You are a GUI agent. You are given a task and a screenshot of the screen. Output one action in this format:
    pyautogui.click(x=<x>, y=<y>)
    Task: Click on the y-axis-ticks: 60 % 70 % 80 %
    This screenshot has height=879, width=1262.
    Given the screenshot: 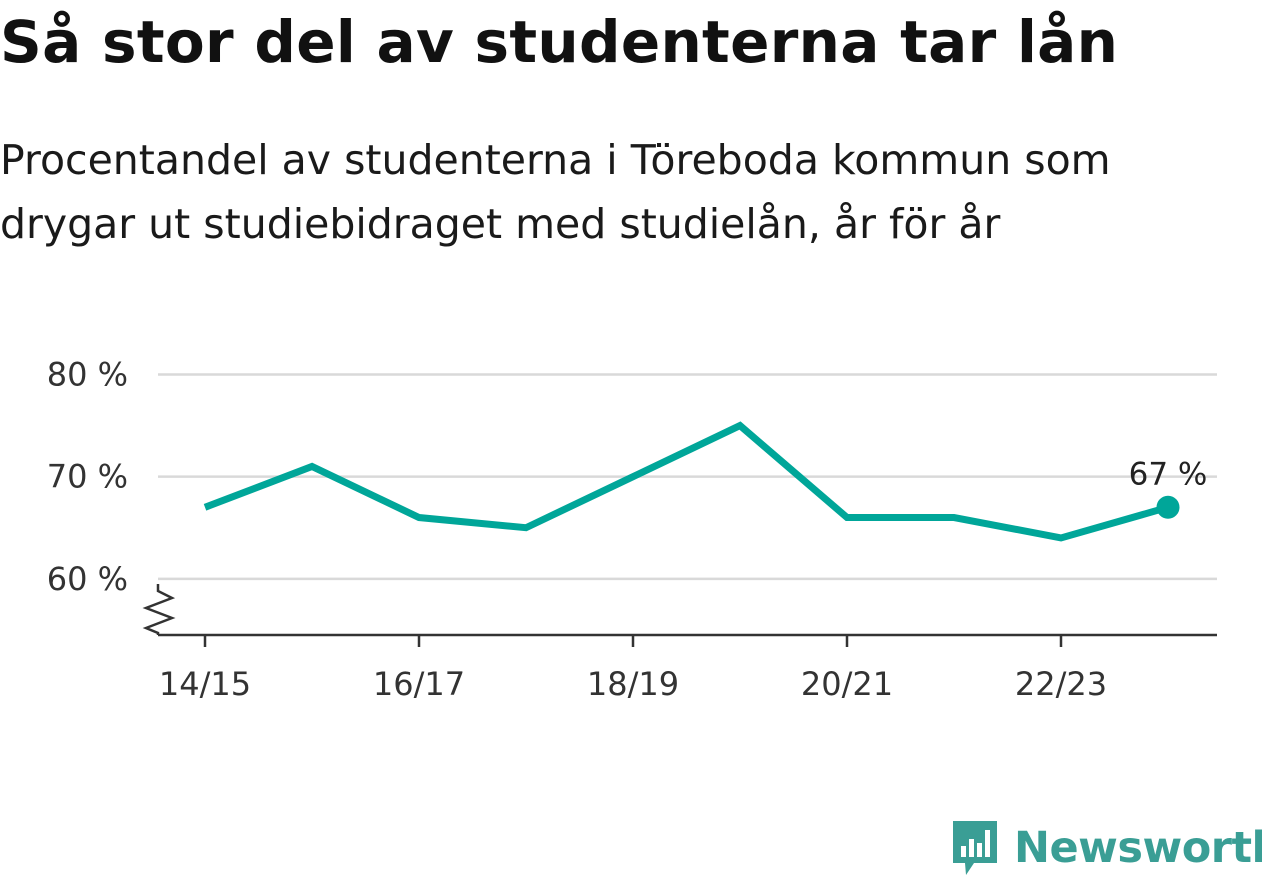 What is the action you would take?
    pyautogui.click(x=87, y=477)
    